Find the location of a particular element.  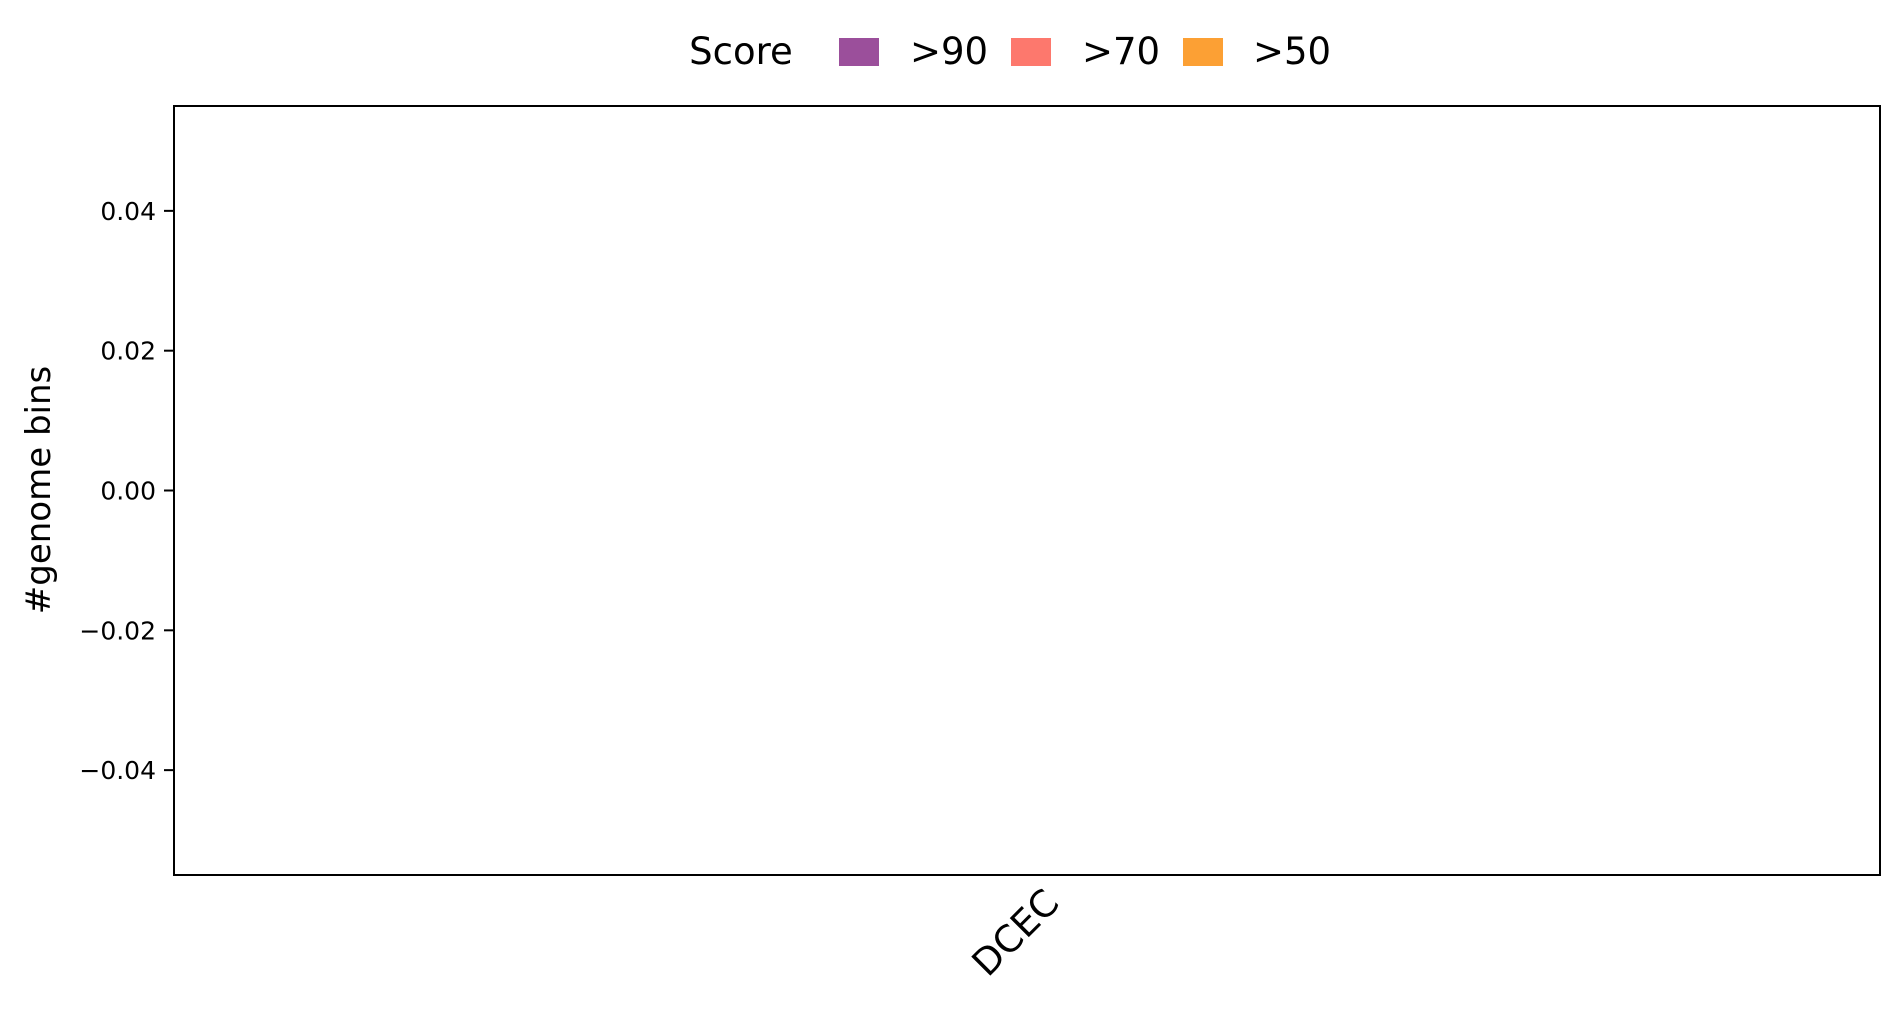

y-tick-label: 0.00 is located at coordinates (128, 491).